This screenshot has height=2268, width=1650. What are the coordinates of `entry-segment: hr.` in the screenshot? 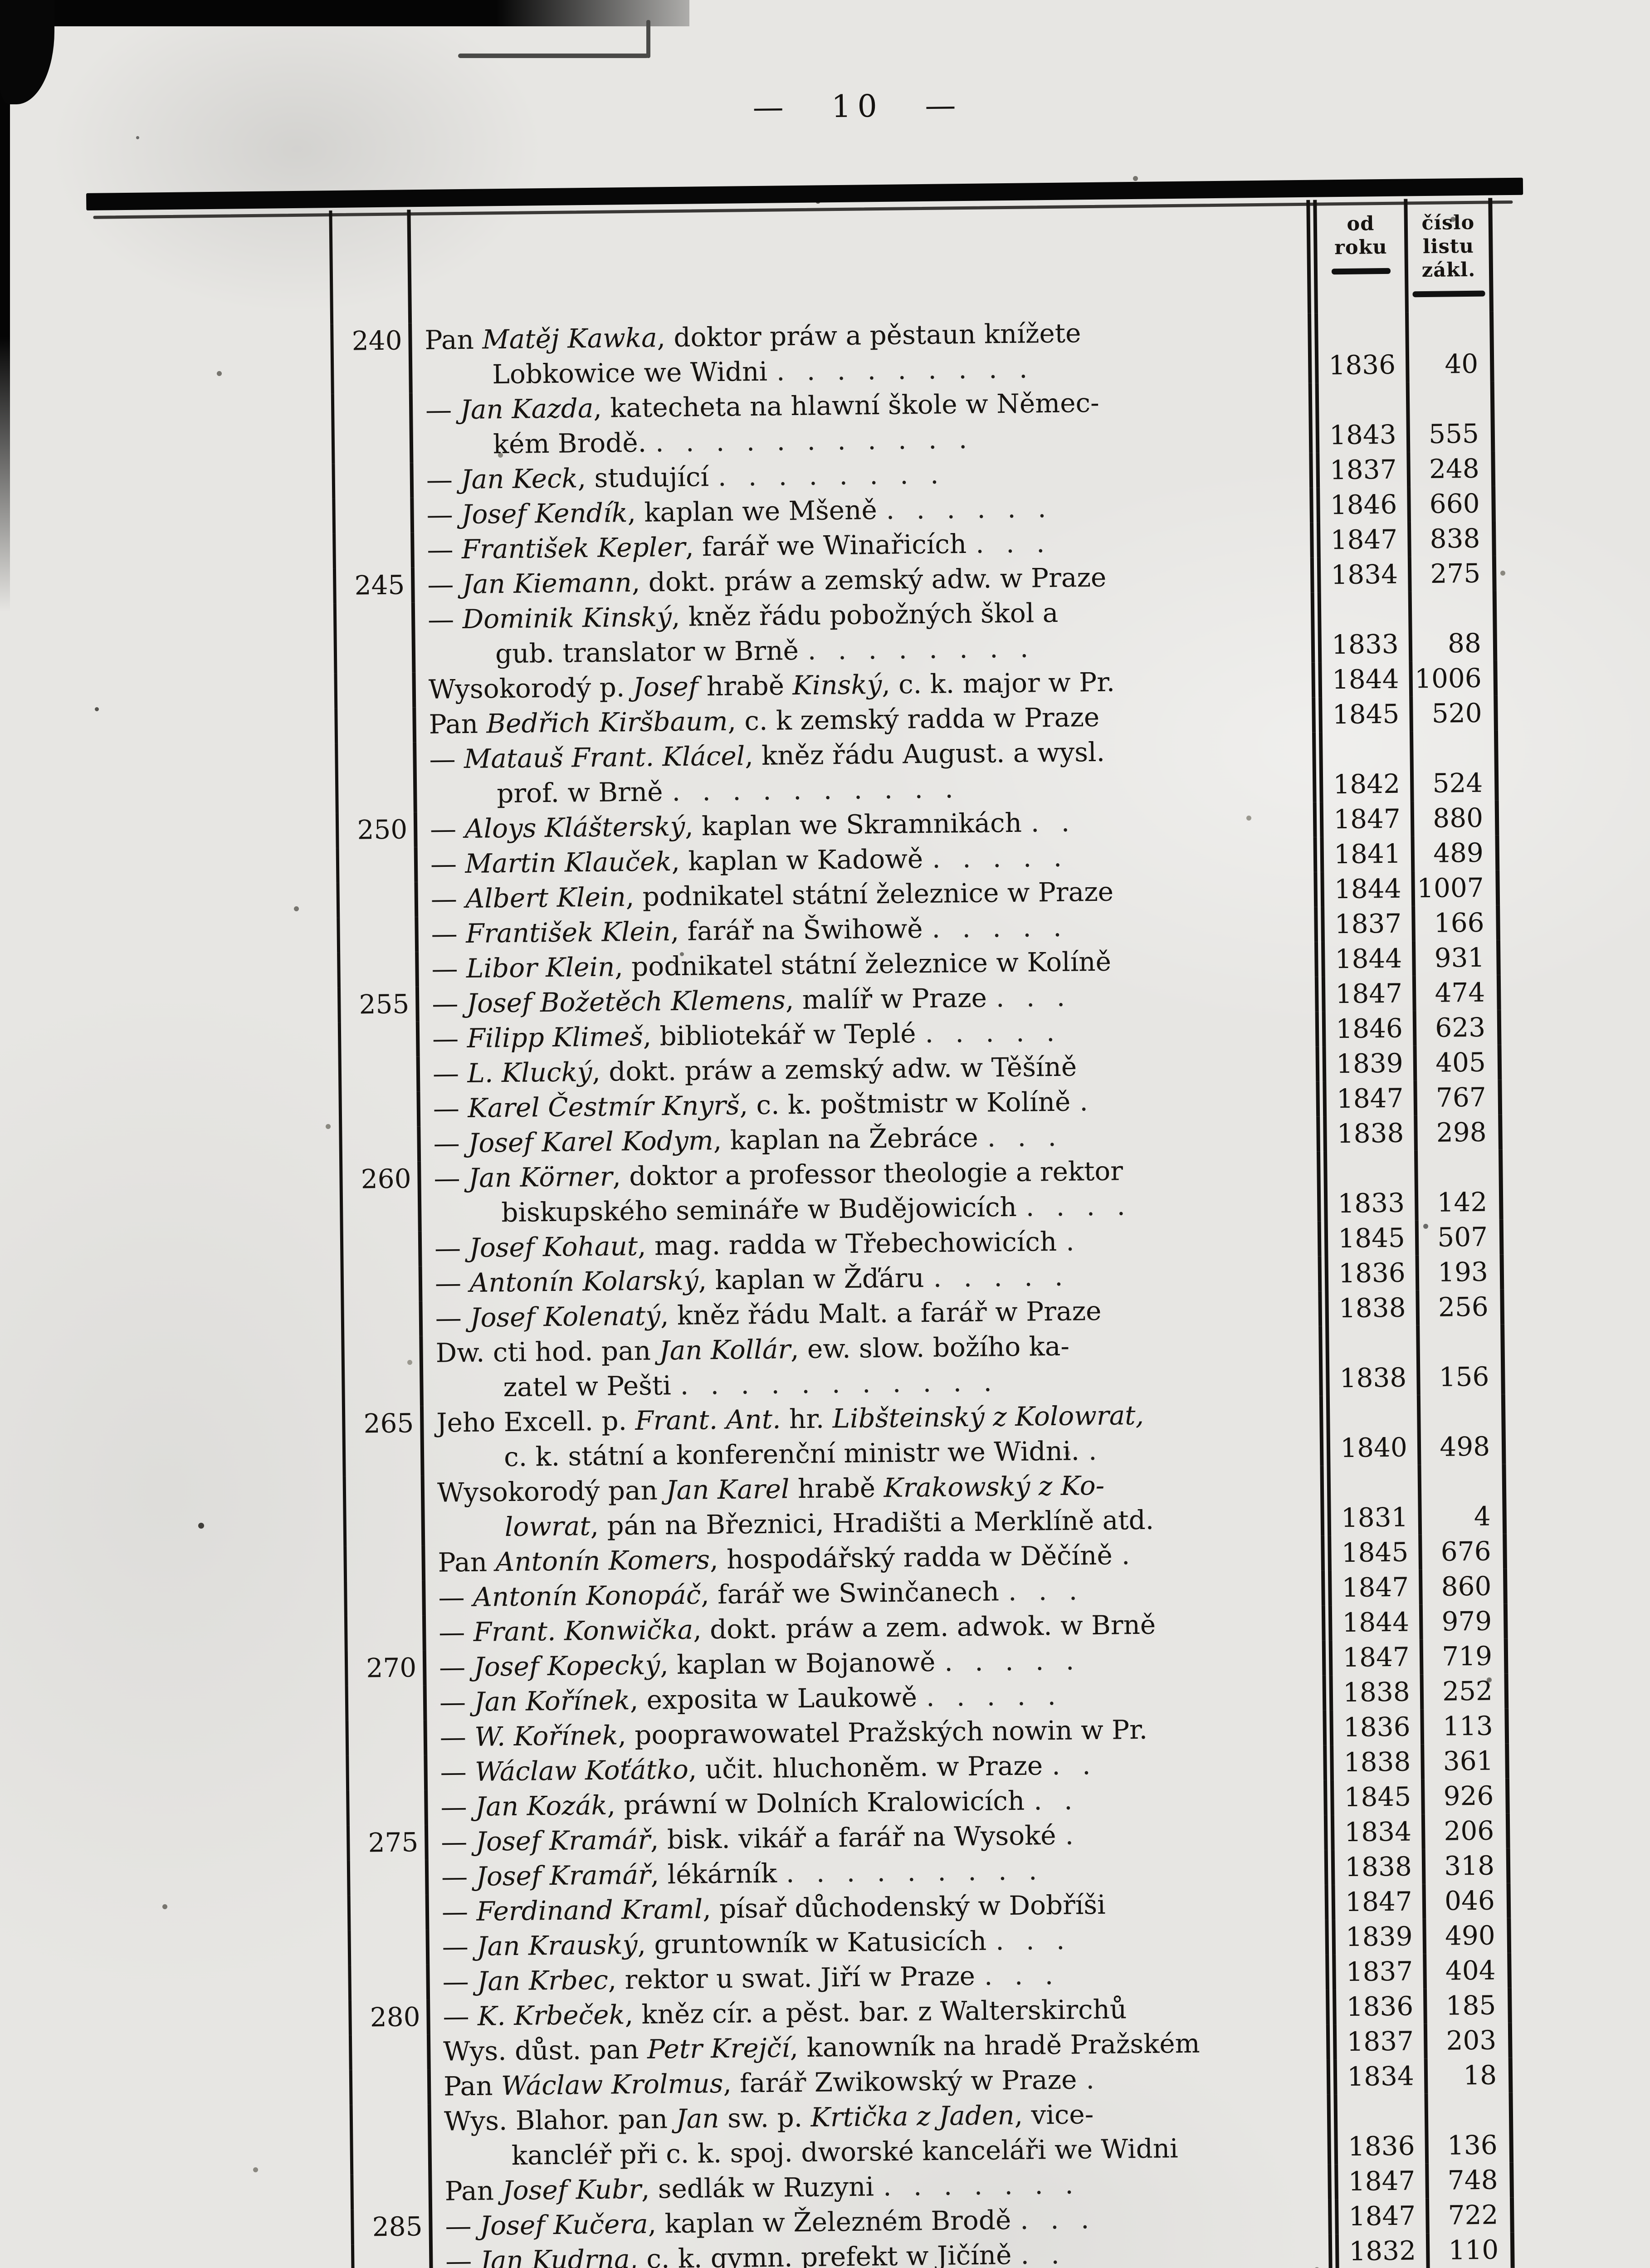 It's located at (807, 1419).